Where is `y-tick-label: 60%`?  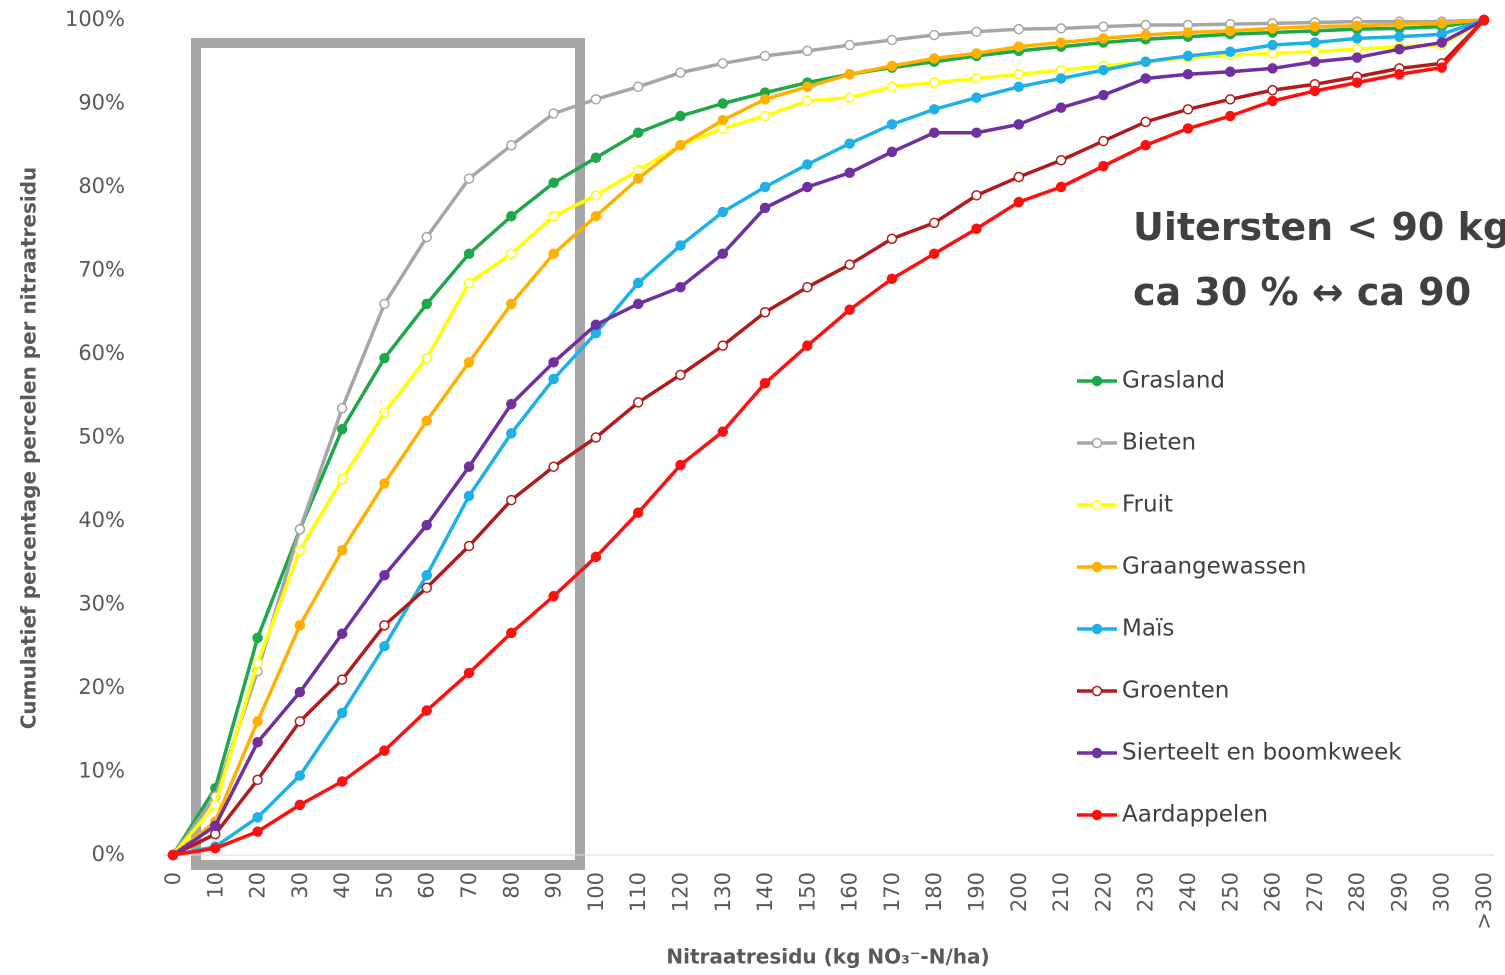 y-tick-label: 60% is located at coordinates (101, 353).